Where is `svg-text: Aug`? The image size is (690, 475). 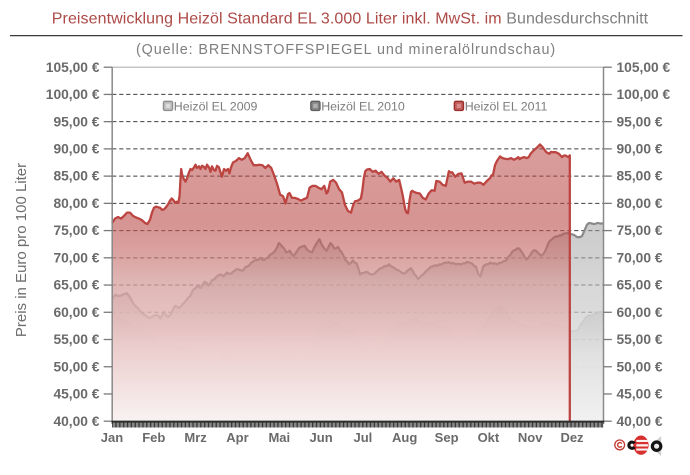 svg-text: Aug is located at coordinates (404, 437).